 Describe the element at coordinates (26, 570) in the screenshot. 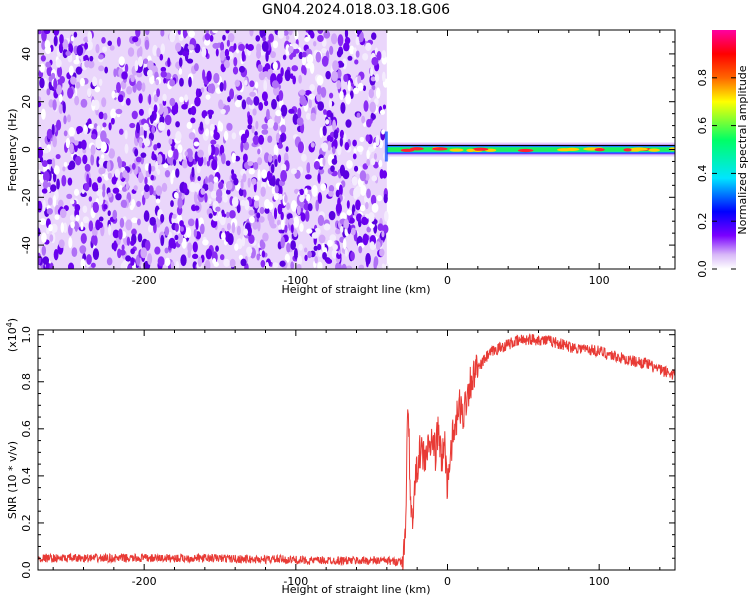

I see `y-tick-label: 0.0` at that location.